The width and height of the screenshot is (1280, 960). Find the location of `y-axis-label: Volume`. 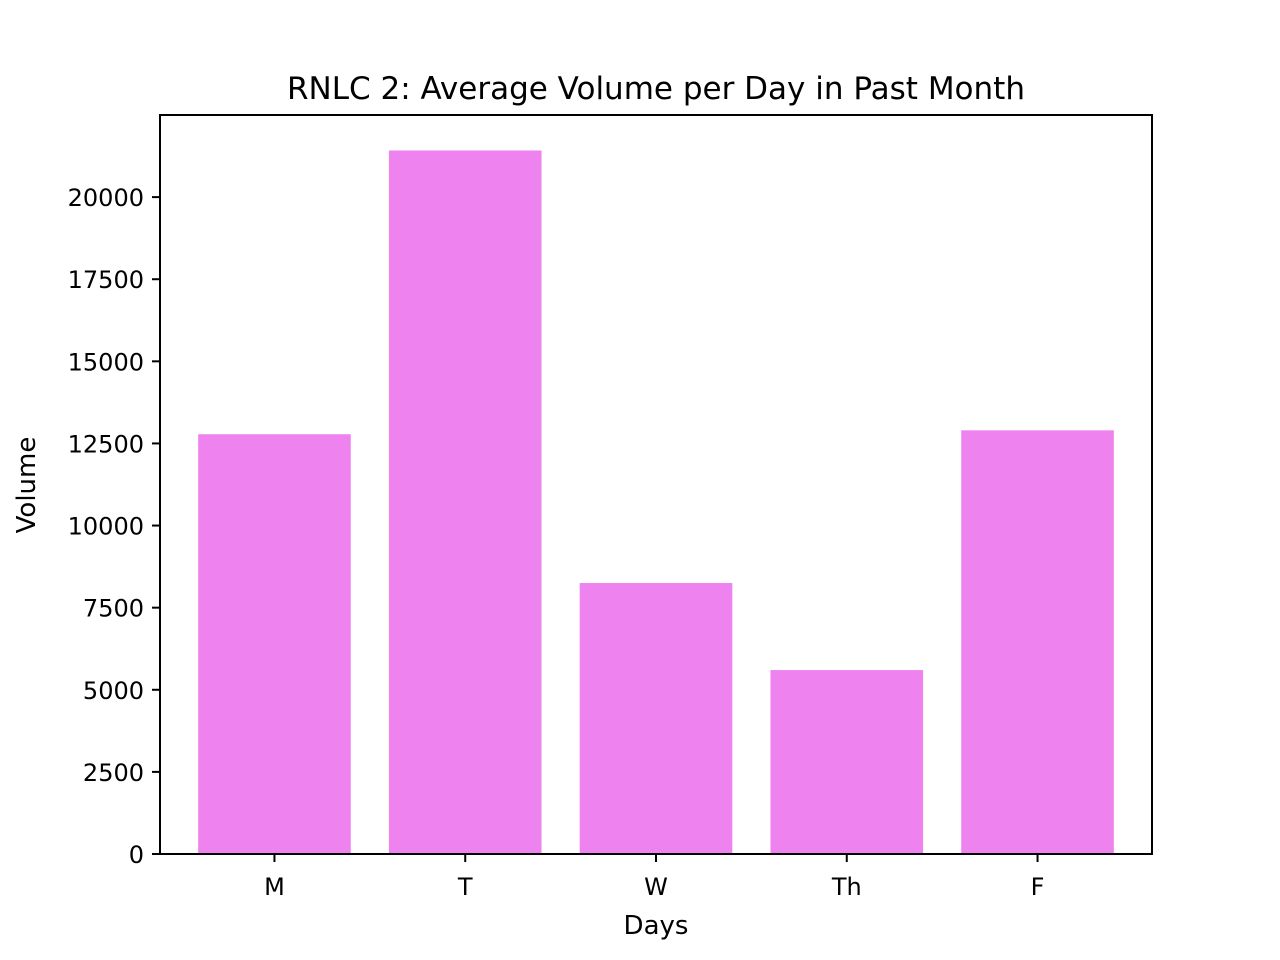

y-axis-label: Volume is located at coordinates (27, 485).